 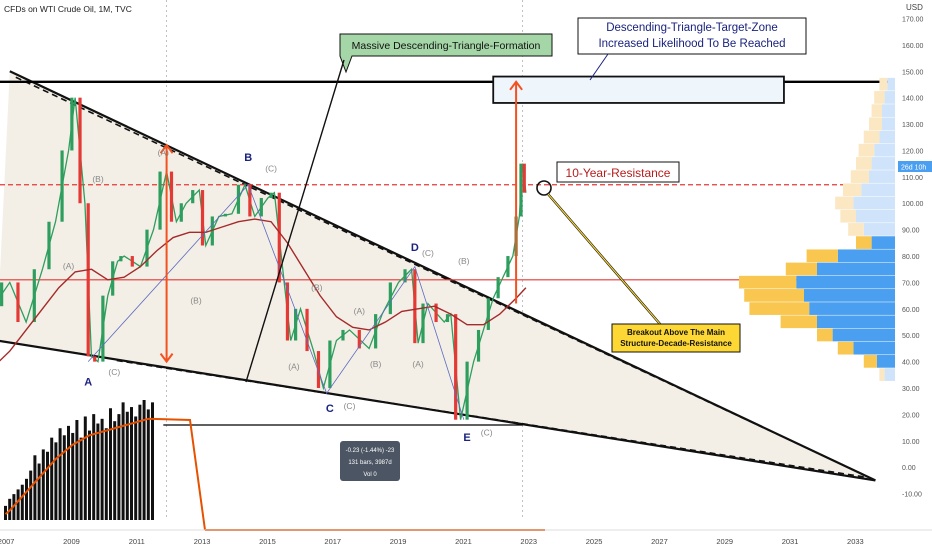 What do you see at coordinates (913, 46) in the screenshot?
I see `y-tick-17: 160.00` at bounding box center [913, 46].